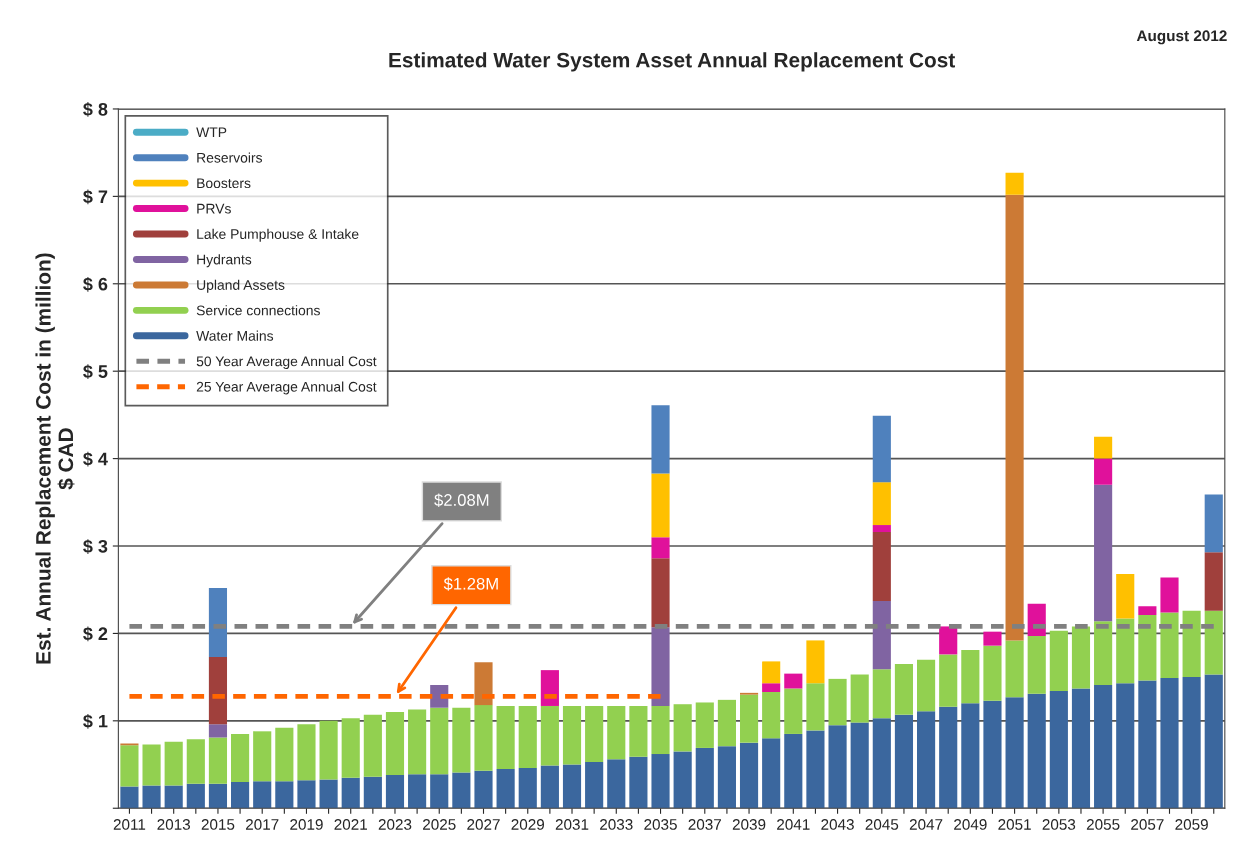  I want to click on x-tick-label: 2051, so click(1014, 824).